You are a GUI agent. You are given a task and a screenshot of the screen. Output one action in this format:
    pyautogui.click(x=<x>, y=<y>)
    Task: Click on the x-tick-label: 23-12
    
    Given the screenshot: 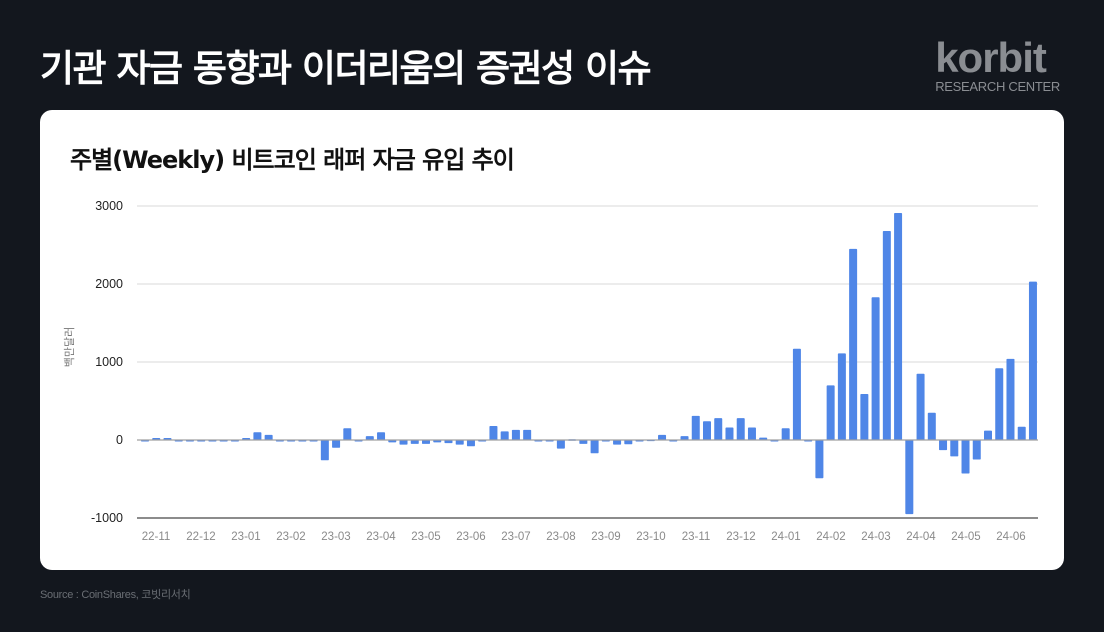 What is the action you would take?
    pyautogui.click(x=740, y=537)
    